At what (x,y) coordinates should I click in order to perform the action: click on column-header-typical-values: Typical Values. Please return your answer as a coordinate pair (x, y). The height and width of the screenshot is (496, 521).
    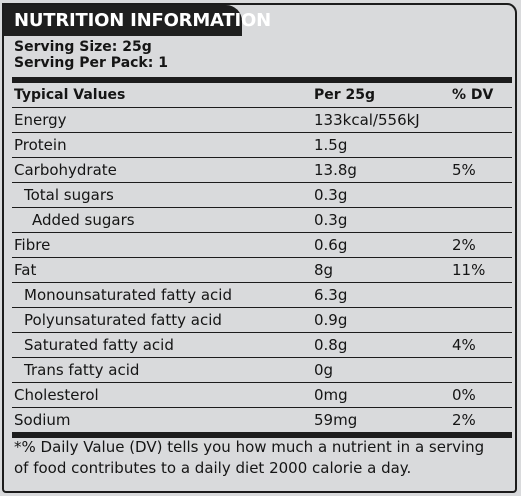
    Looking at the image, I should click on (70, 95).